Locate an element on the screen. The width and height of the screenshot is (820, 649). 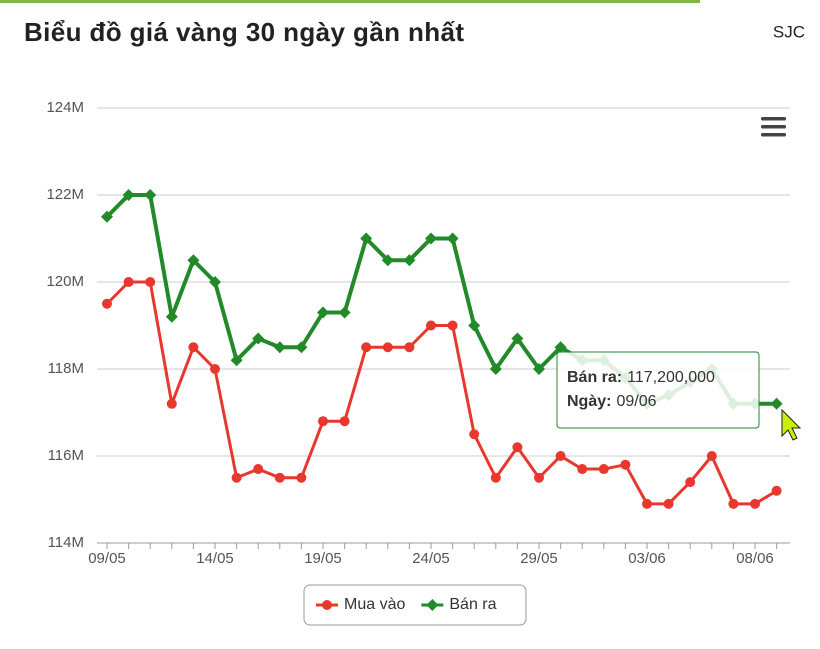
x-tick-label: 24/05 is located at coordinates (431, 558).